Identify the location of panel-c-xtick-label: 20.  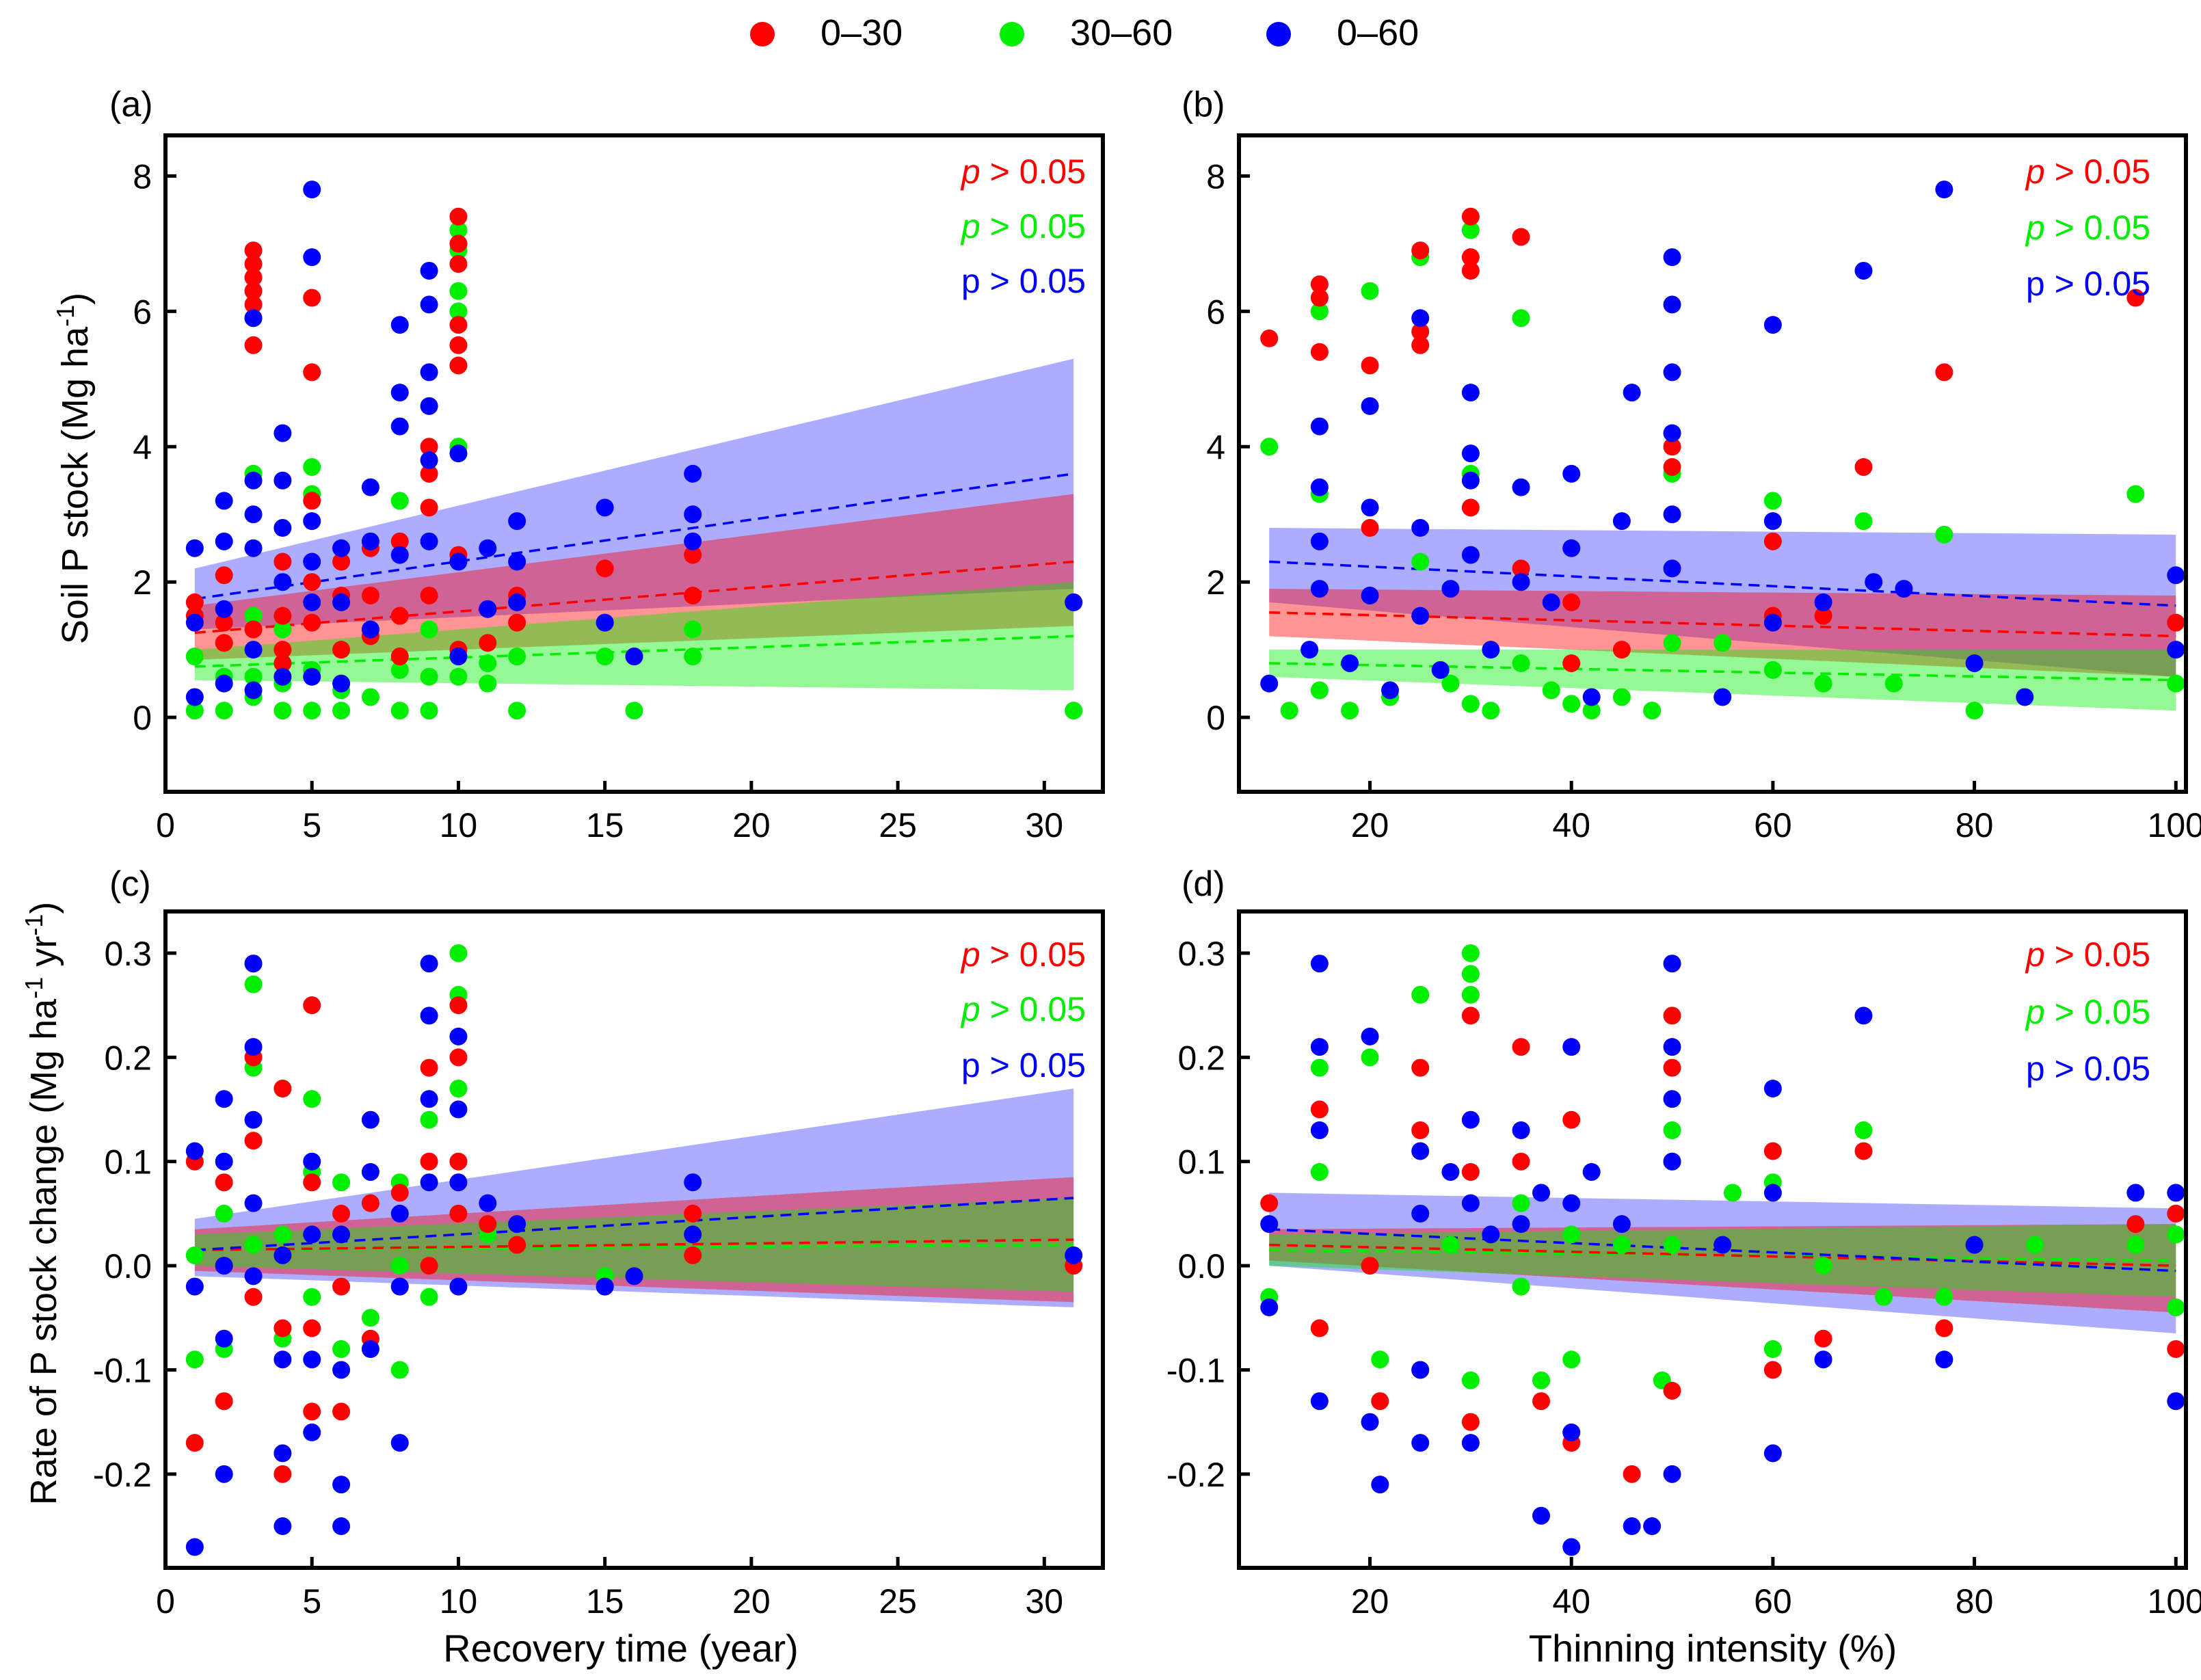
(751, 1601).